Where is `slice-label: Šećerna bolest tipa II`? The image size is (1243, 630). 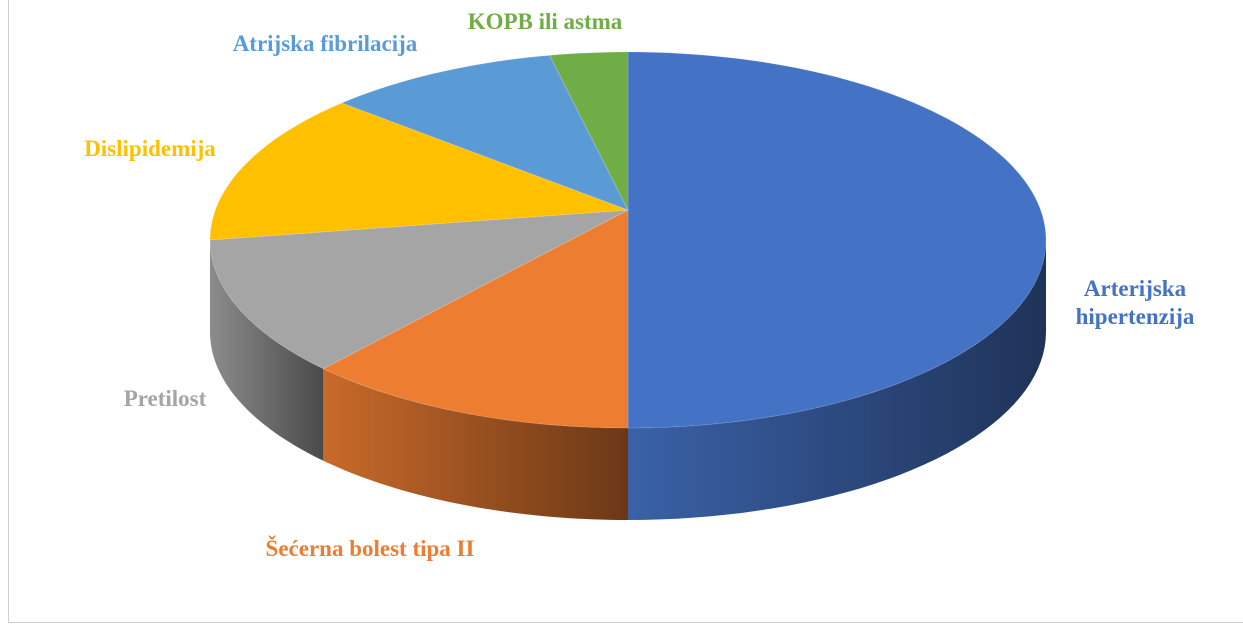 slice-label: Šećerna bolest tipa II is located at coordinates (370, 548).